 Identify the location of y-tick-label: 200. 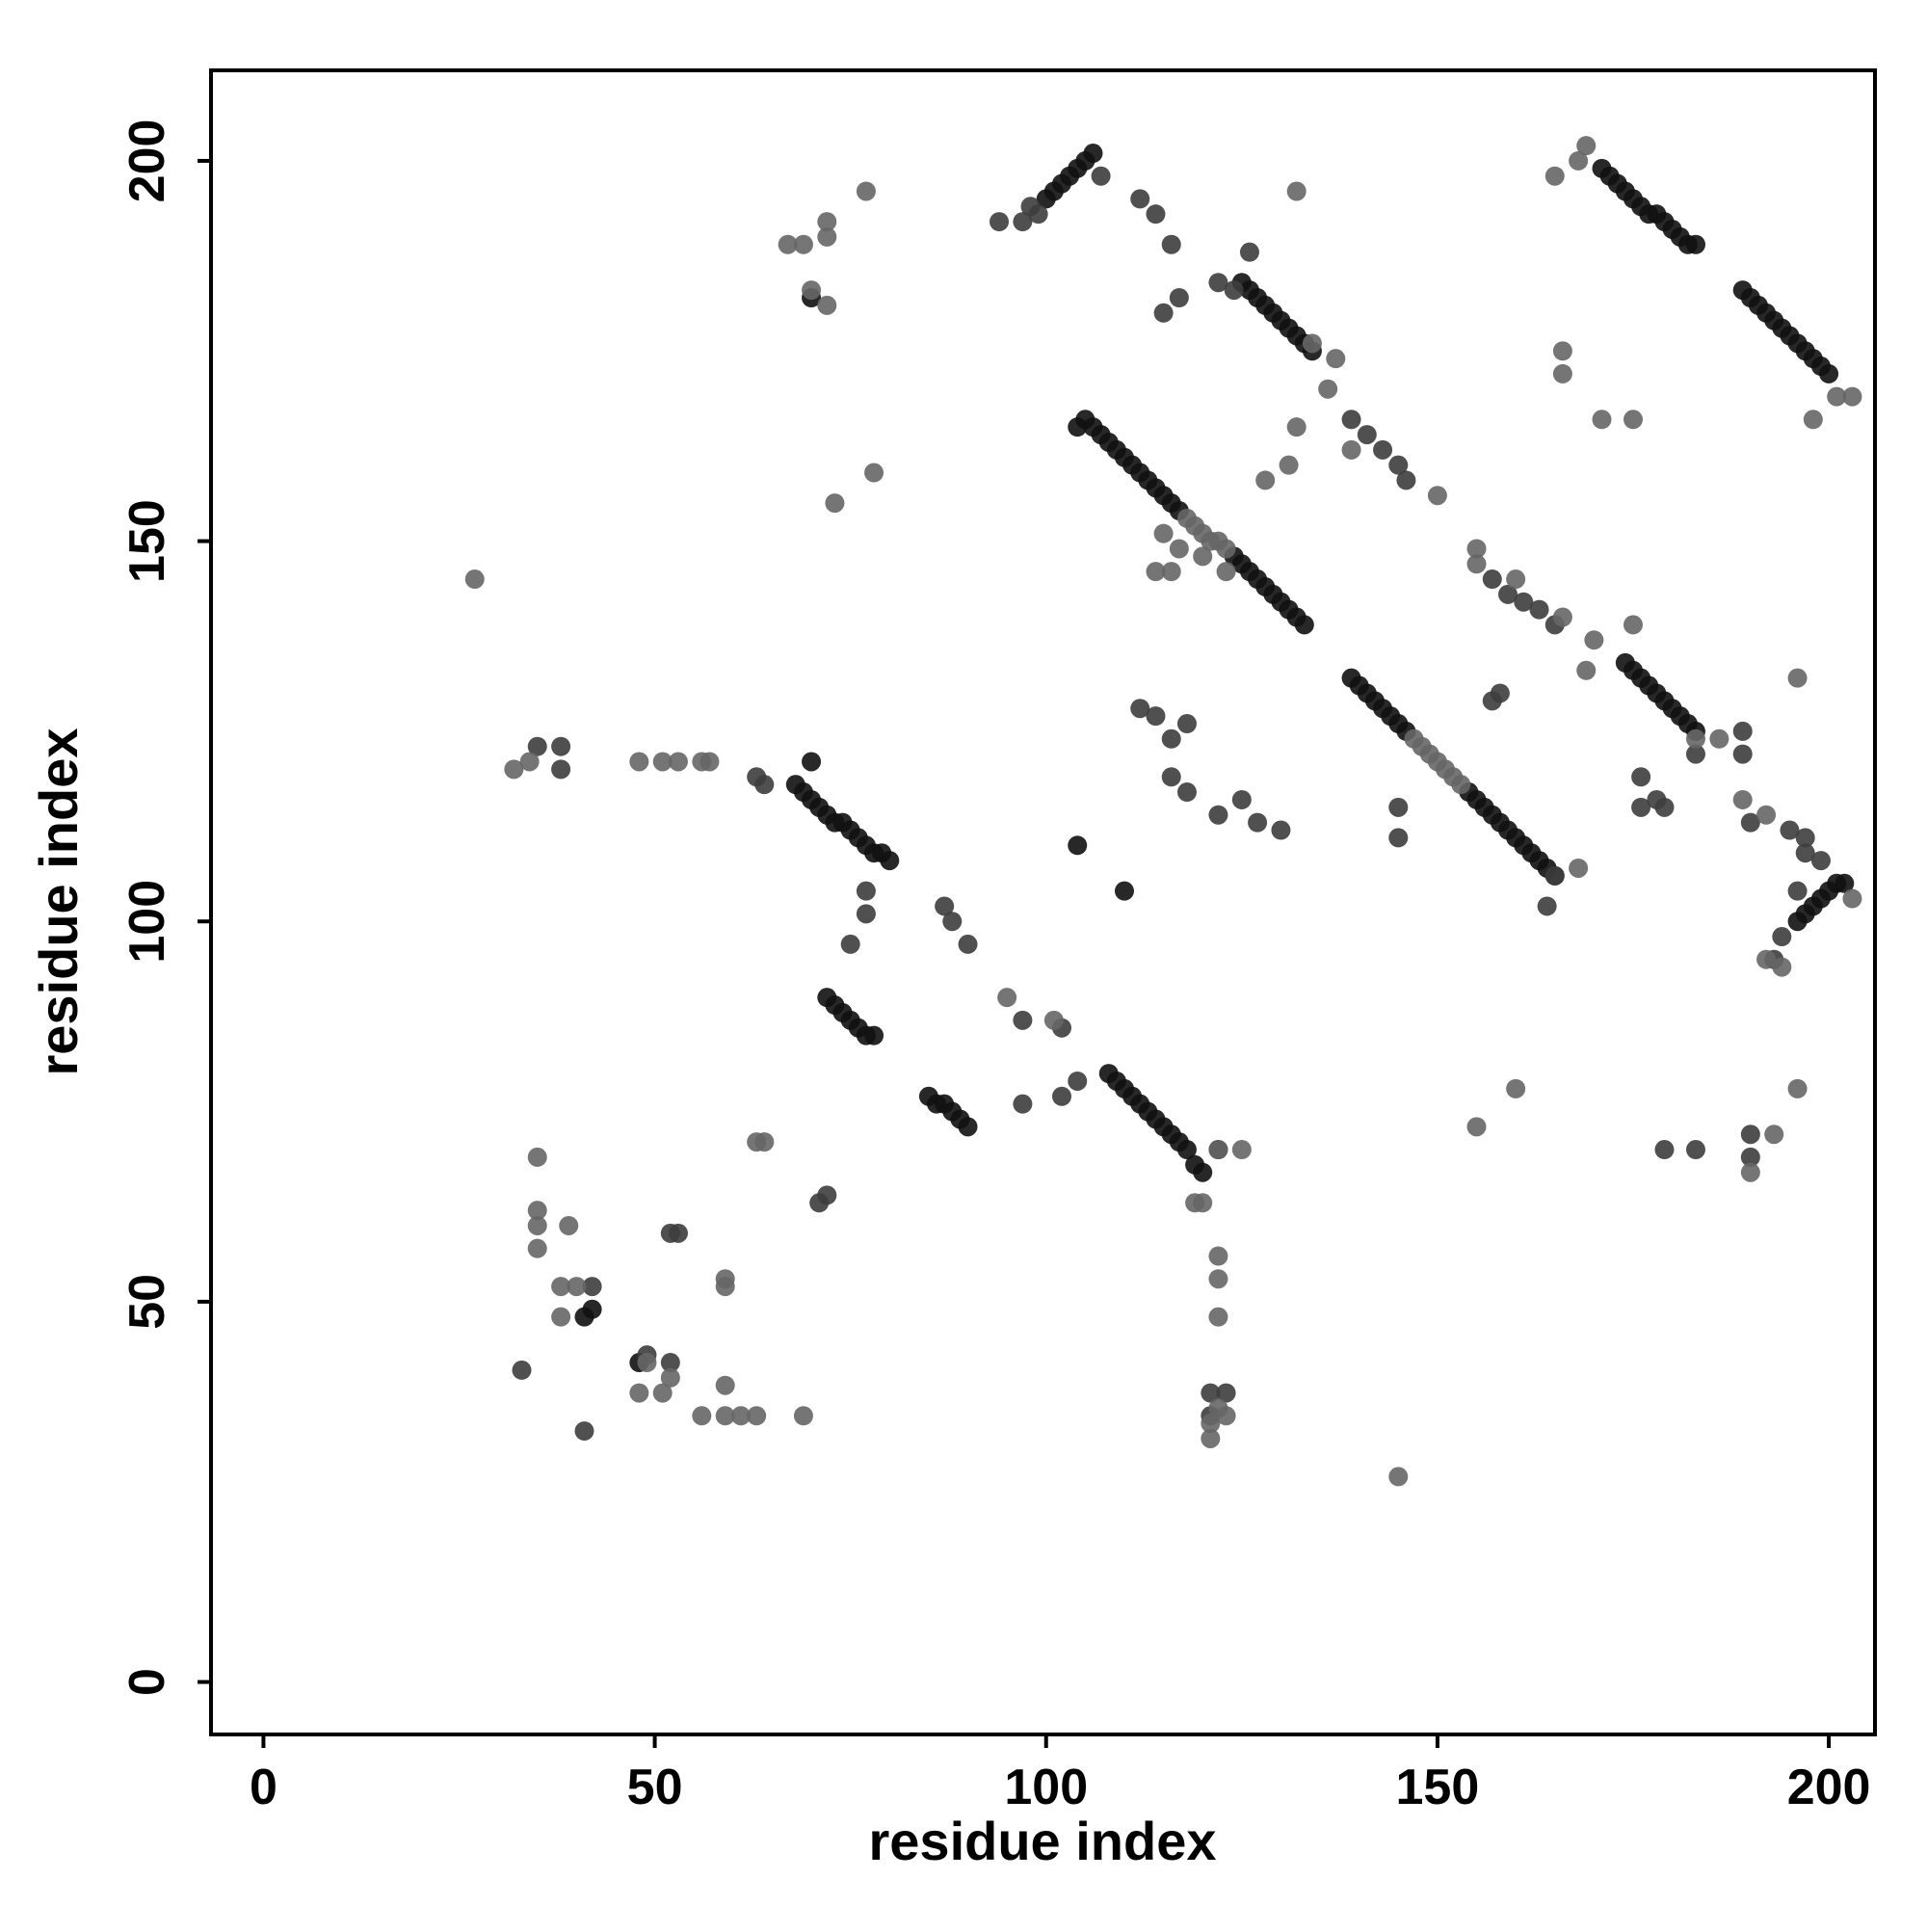
(147, 161).